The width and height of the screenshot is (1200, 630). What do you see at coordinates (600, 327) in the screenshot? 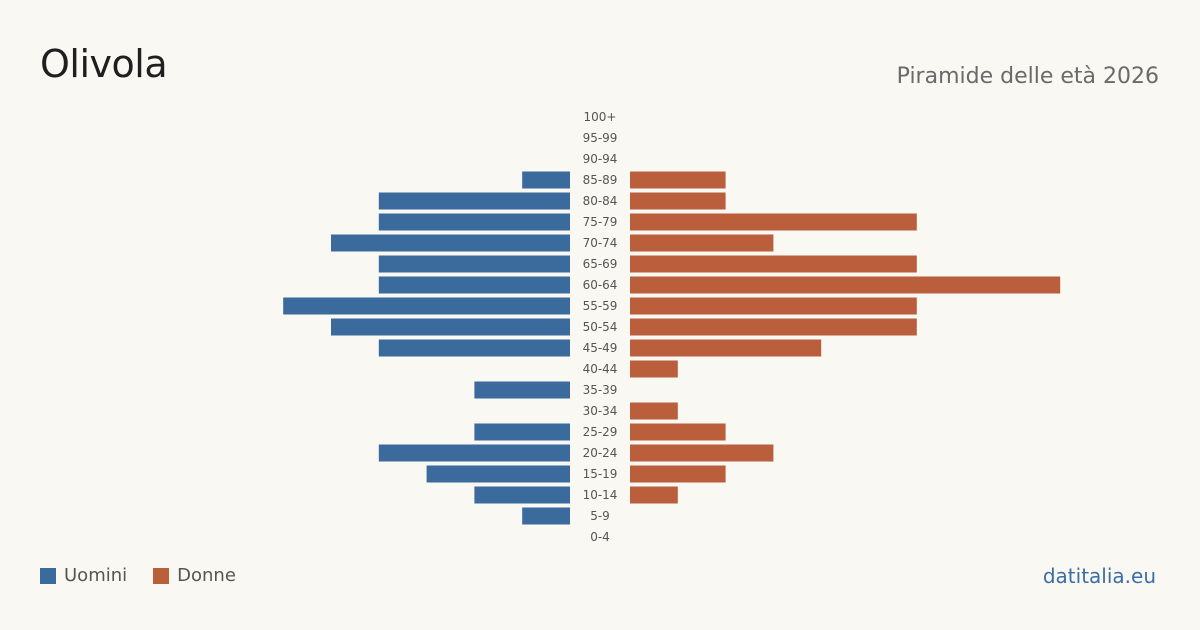
I see `age-label-50-54: 50-54` at bounding box center [600, 327].